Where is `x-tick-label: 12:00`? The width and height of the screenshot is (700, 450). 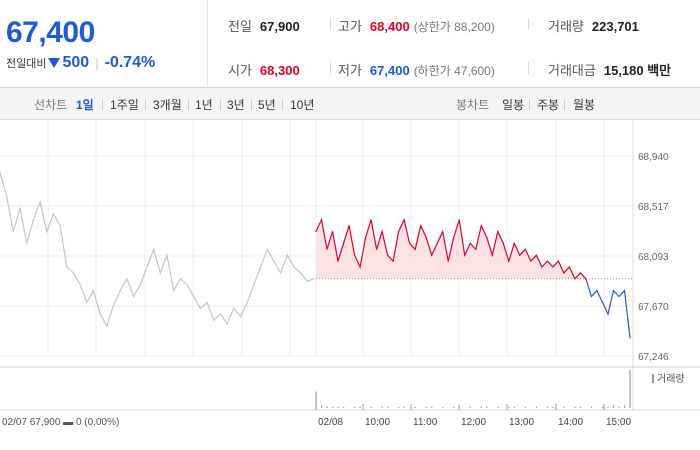 x-tick-label: 12:00 is located at coordinates (473, 422).